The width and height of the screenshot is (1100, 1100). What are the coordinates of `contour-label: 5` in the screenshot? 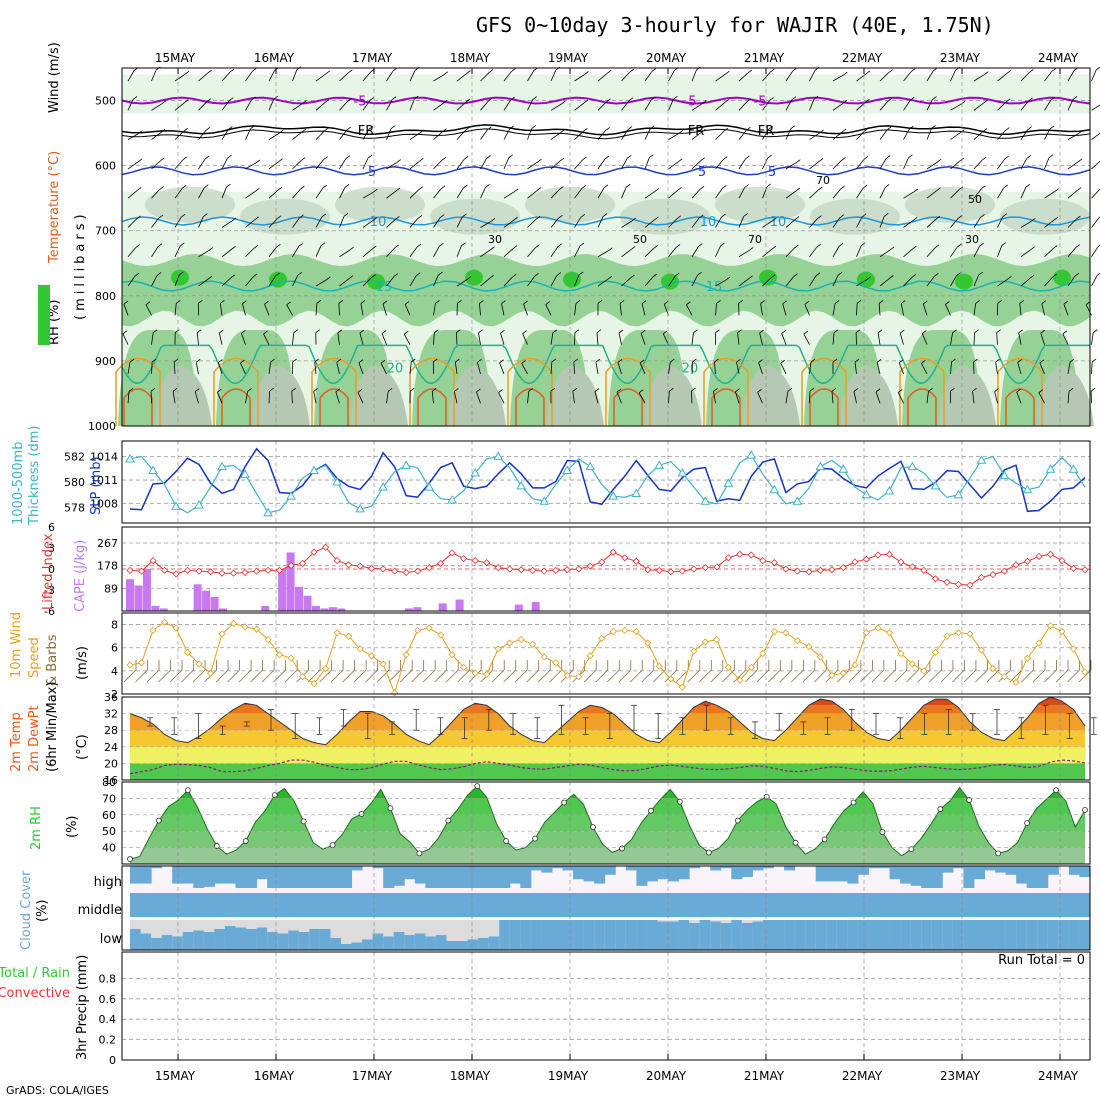 It's located at (702, 172).